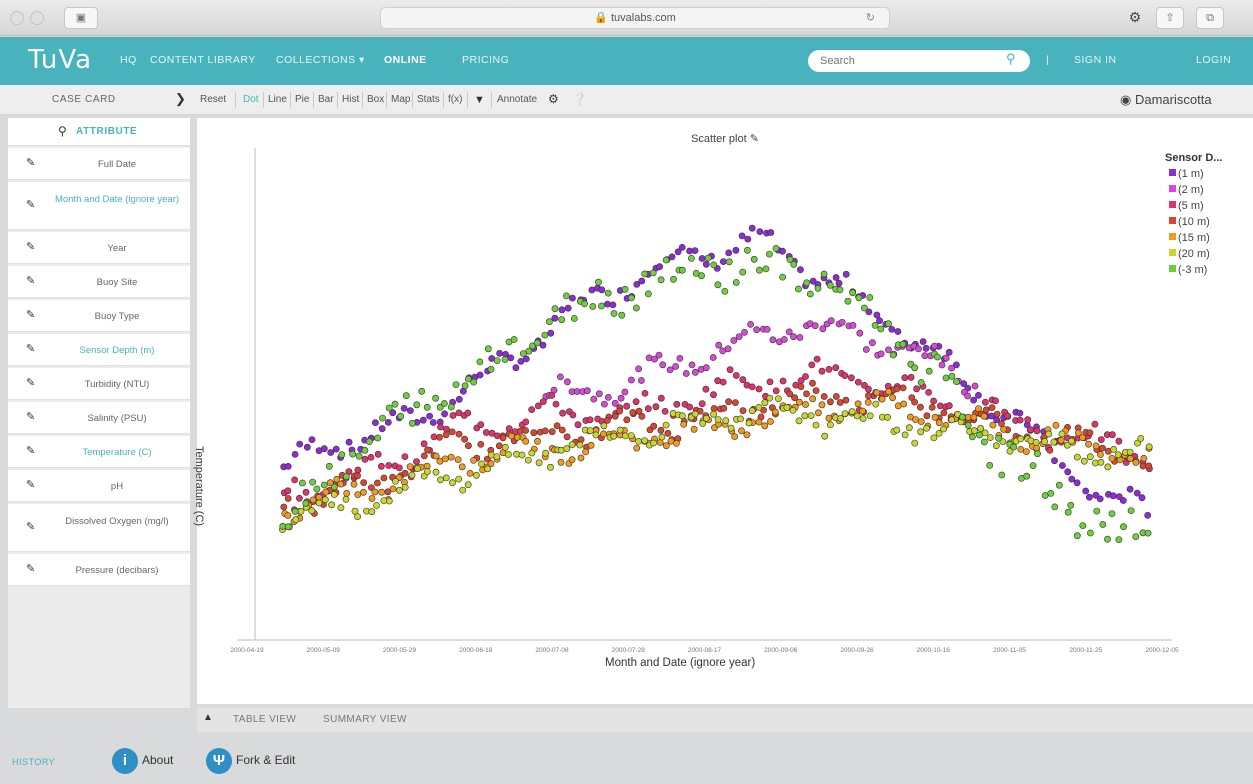 This screenshot has height=784, width=1253. What do you see at coordinates (326, 99) in the screenshot?
I see `bar-button: Bar` at bounding box center [326, 99].